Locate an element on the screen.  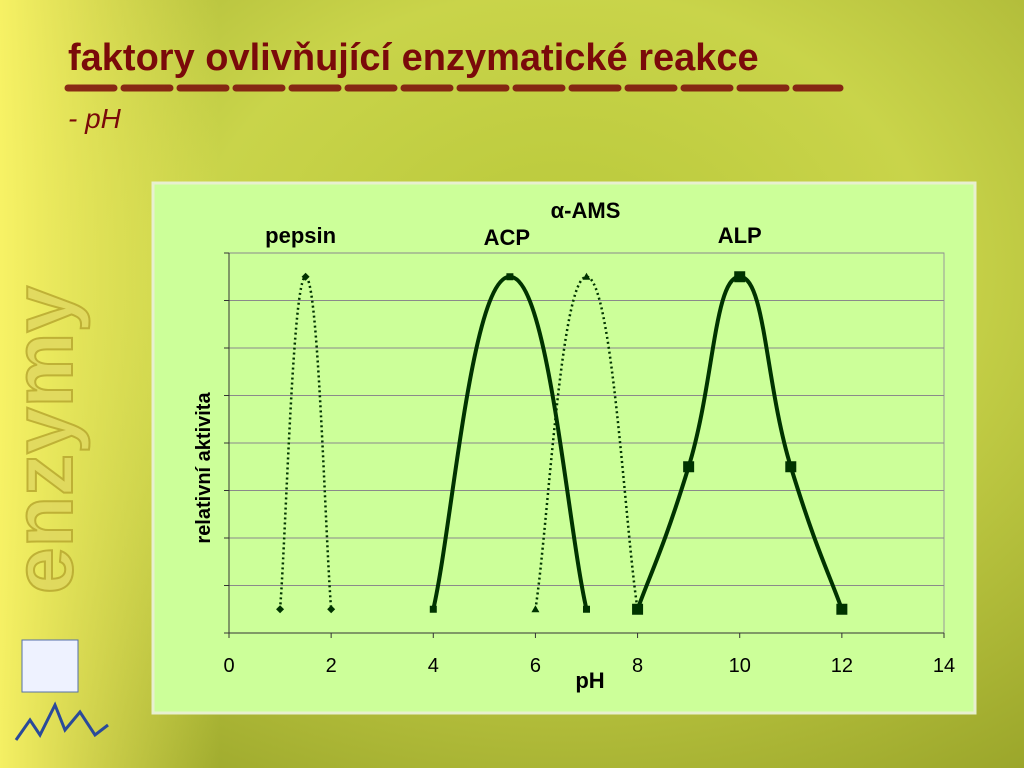
x-tick-label: 2 is located at coordinates (331, 666).